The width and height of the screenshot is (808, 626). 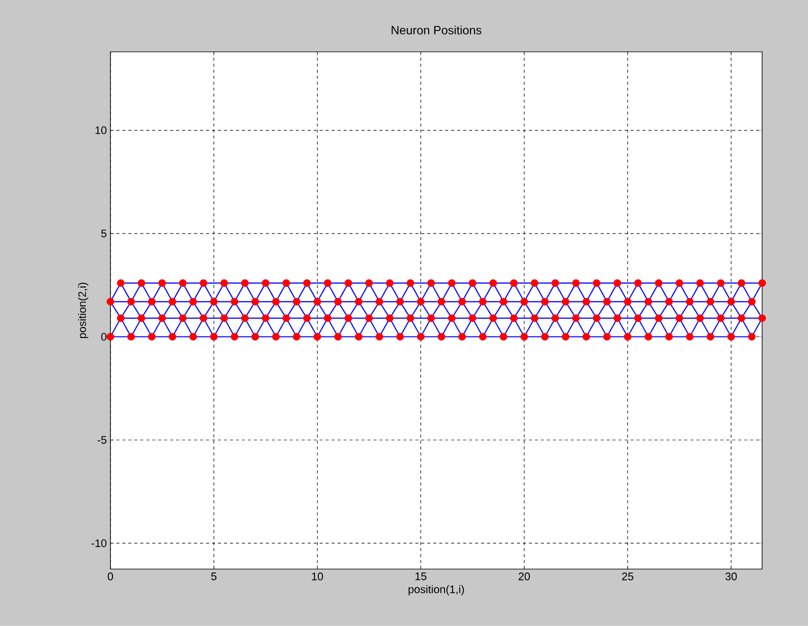 I want to click on x-tick-label: 5, so click(x=213, y=576).